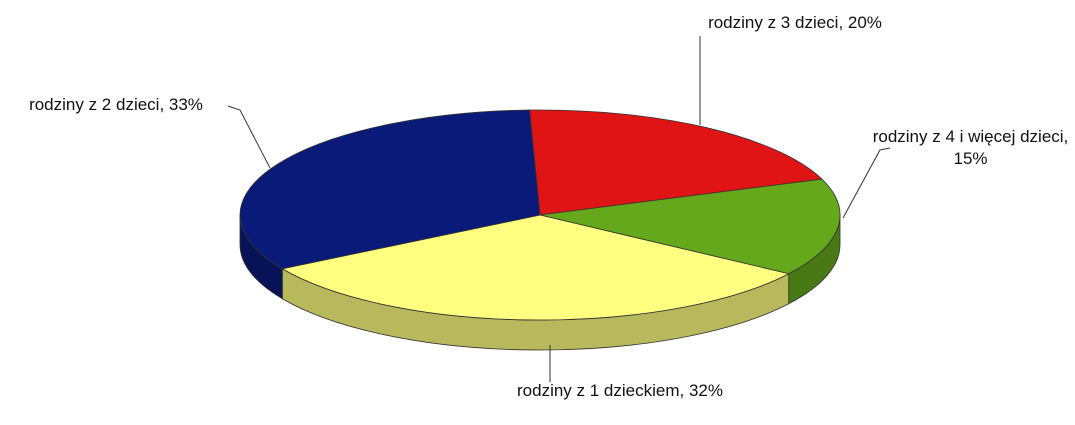  I want to click on data-label: rodziny z 2 dzieci, 33%, so click(116, 104).